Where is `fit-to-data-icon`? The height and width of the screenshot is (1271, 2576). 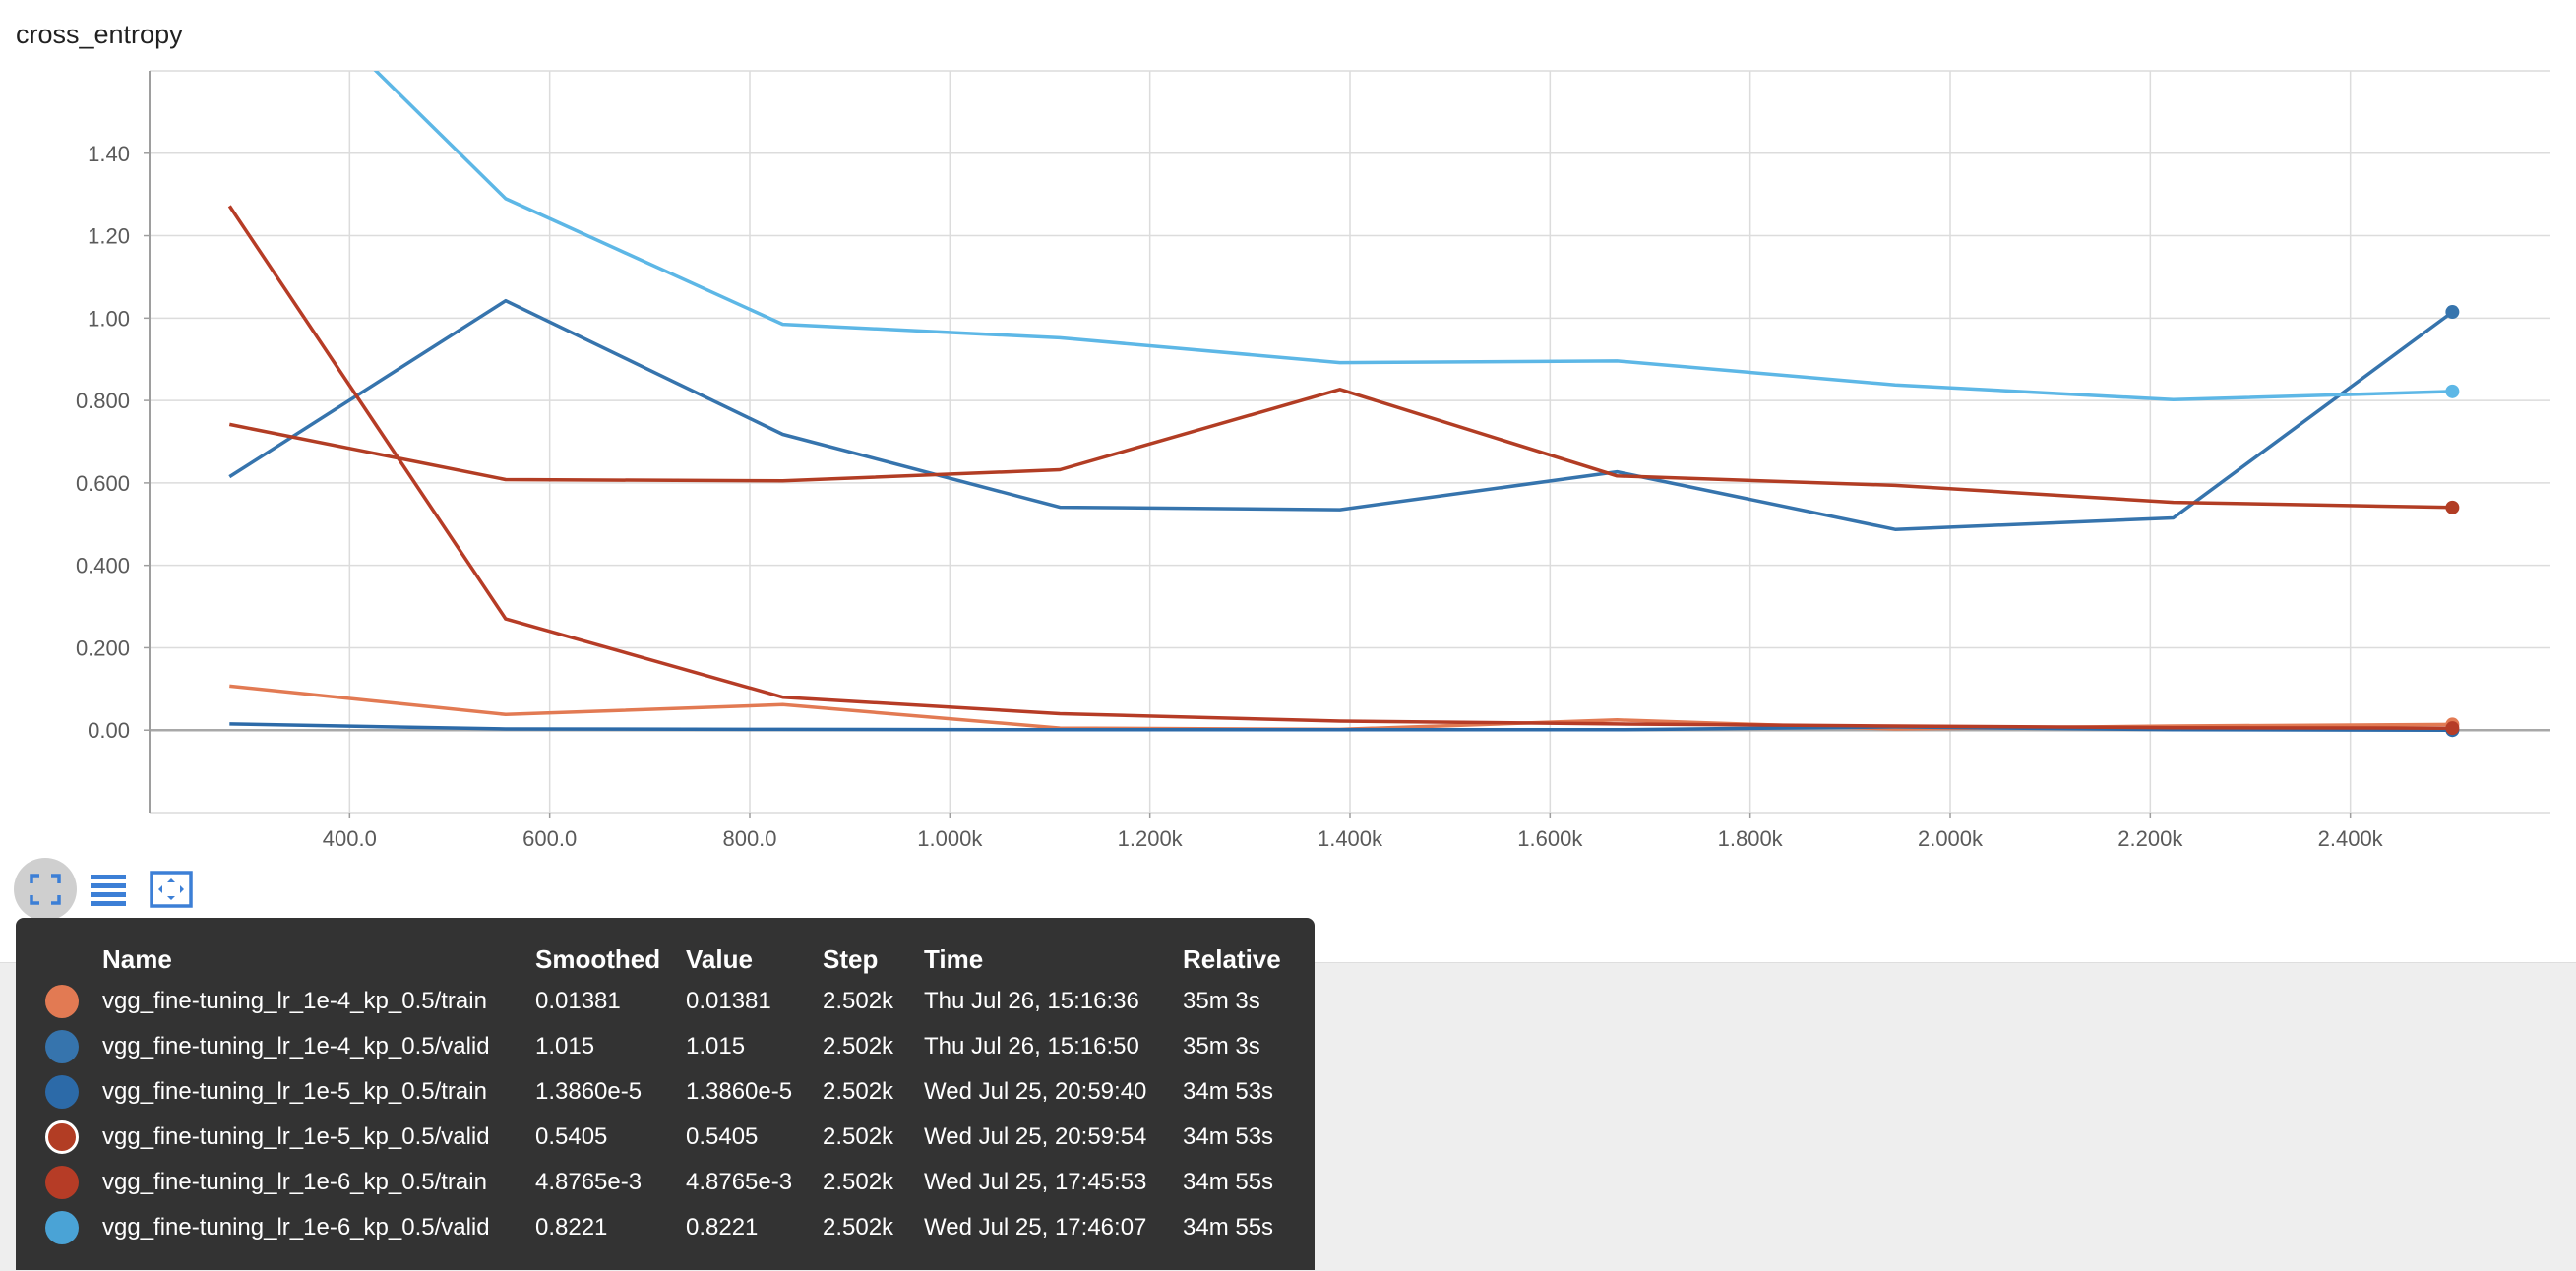 fit-to-data-icon is located at coordinates (45, 890).